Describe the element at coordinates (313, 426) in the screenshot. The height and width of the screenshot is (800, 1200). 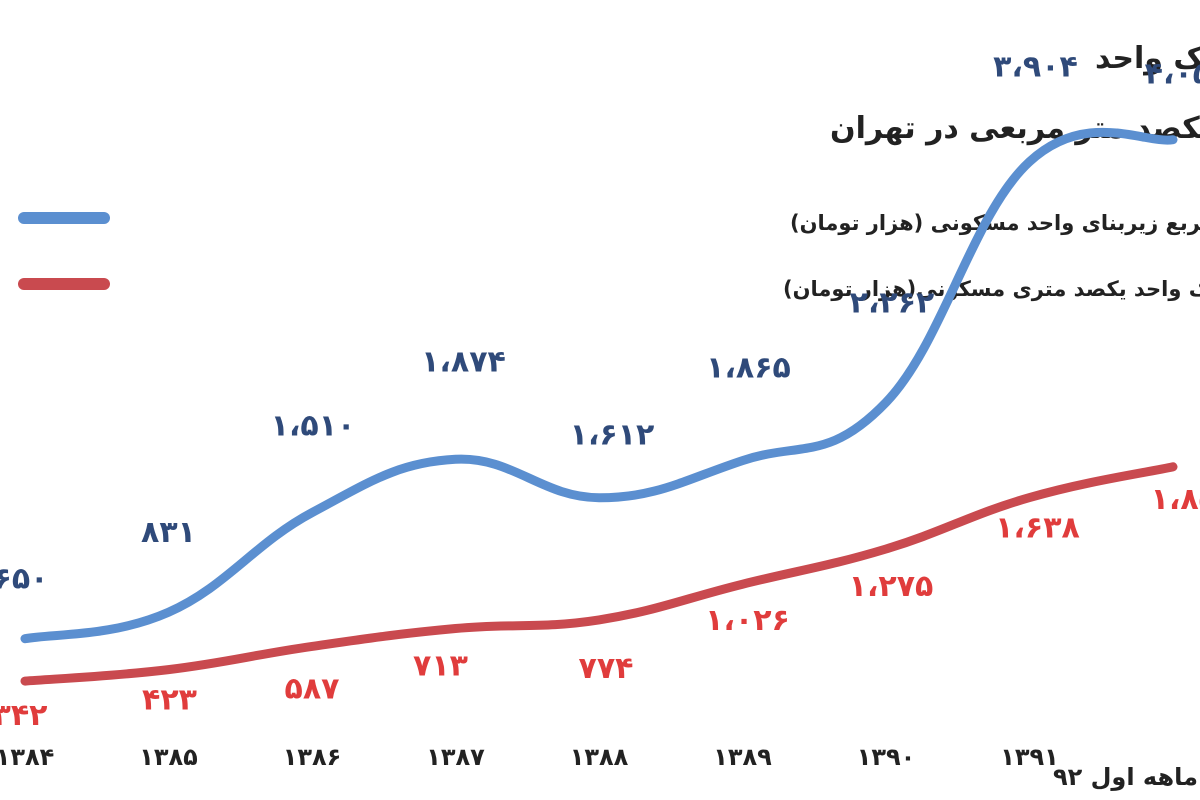
I see `data-label-price-2: ۱،۵۱۰` at that location.